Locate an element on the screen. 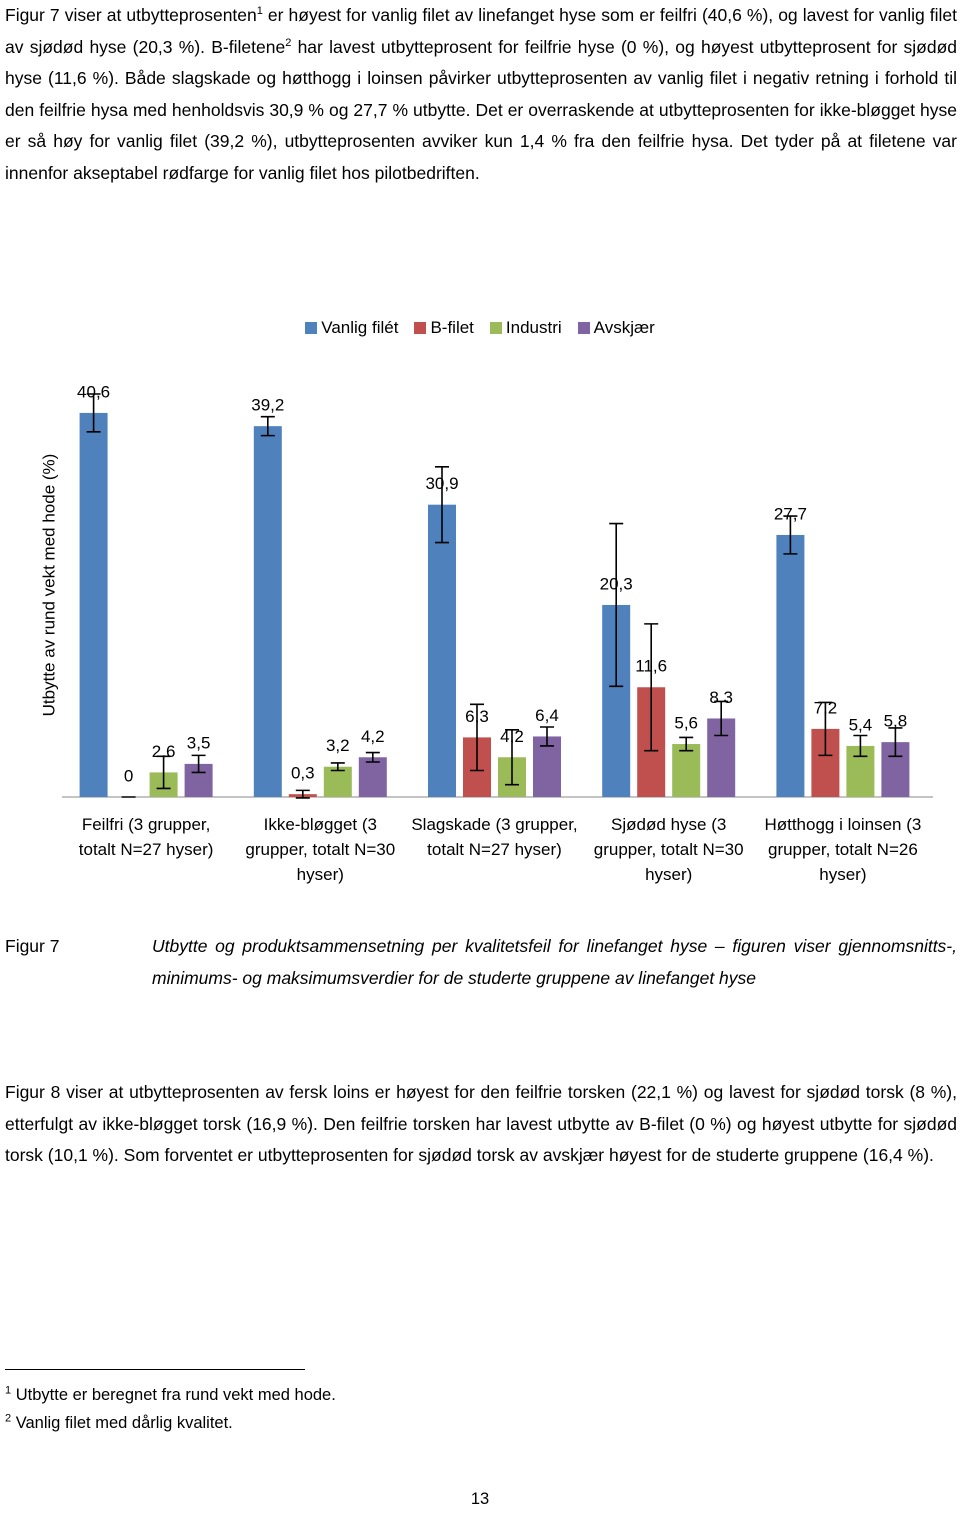 The height and width of the screenshot is (1513, 960). legend-item: B-filet is located at coordinates (444, 328).